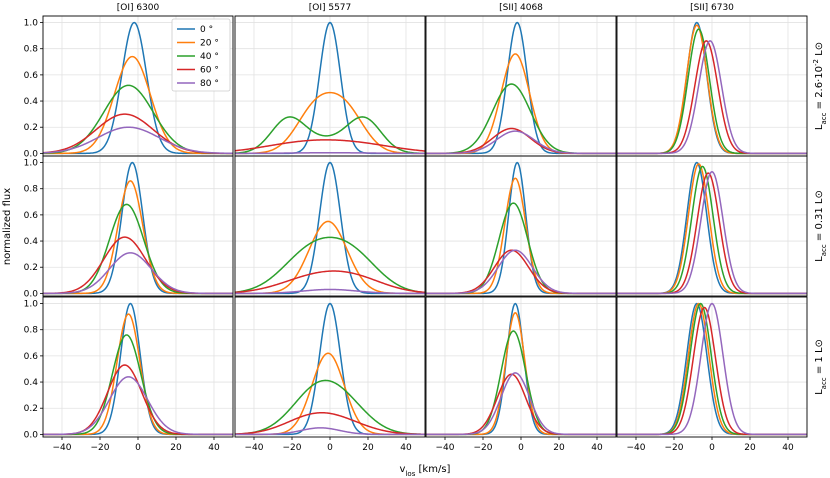 The height and width of the screenshot is (478, 830). Describe the element at coordinates (330, 8) in the screenshot. I see `column-title: [OI] 5577` at that location.